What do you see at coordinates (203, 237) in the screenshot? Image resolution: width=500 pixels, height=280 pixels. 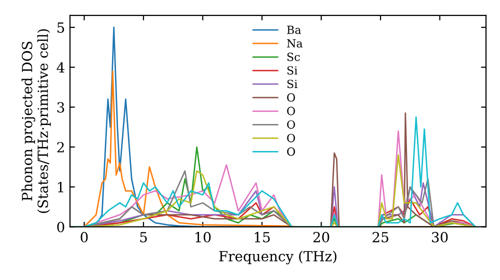 I see `x-tick-label: 10` at bounding box center [203, 237].